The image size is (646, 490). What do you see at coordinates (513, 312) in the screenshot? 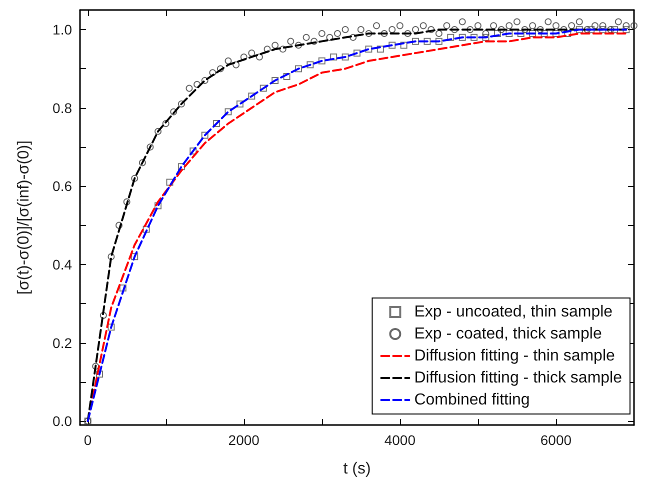
I see `legend-label: Exp - uncoated, thin sample` at bounding box center [513, 312].